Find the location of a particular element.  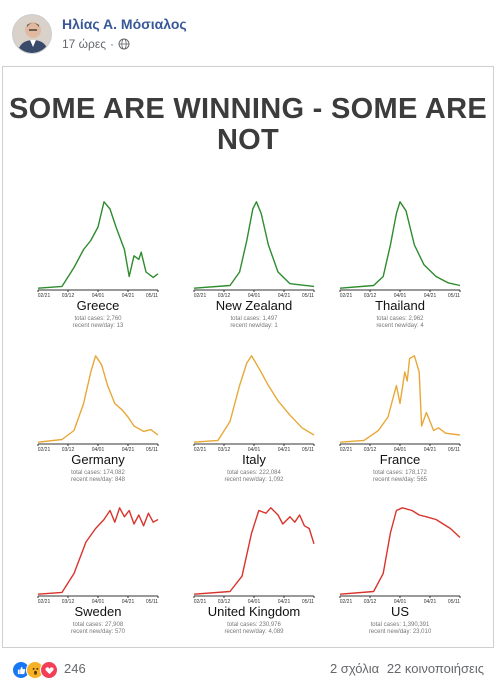

recent-new-per-day: recent new/day: 1,092 is located at coordinates (254, 480).